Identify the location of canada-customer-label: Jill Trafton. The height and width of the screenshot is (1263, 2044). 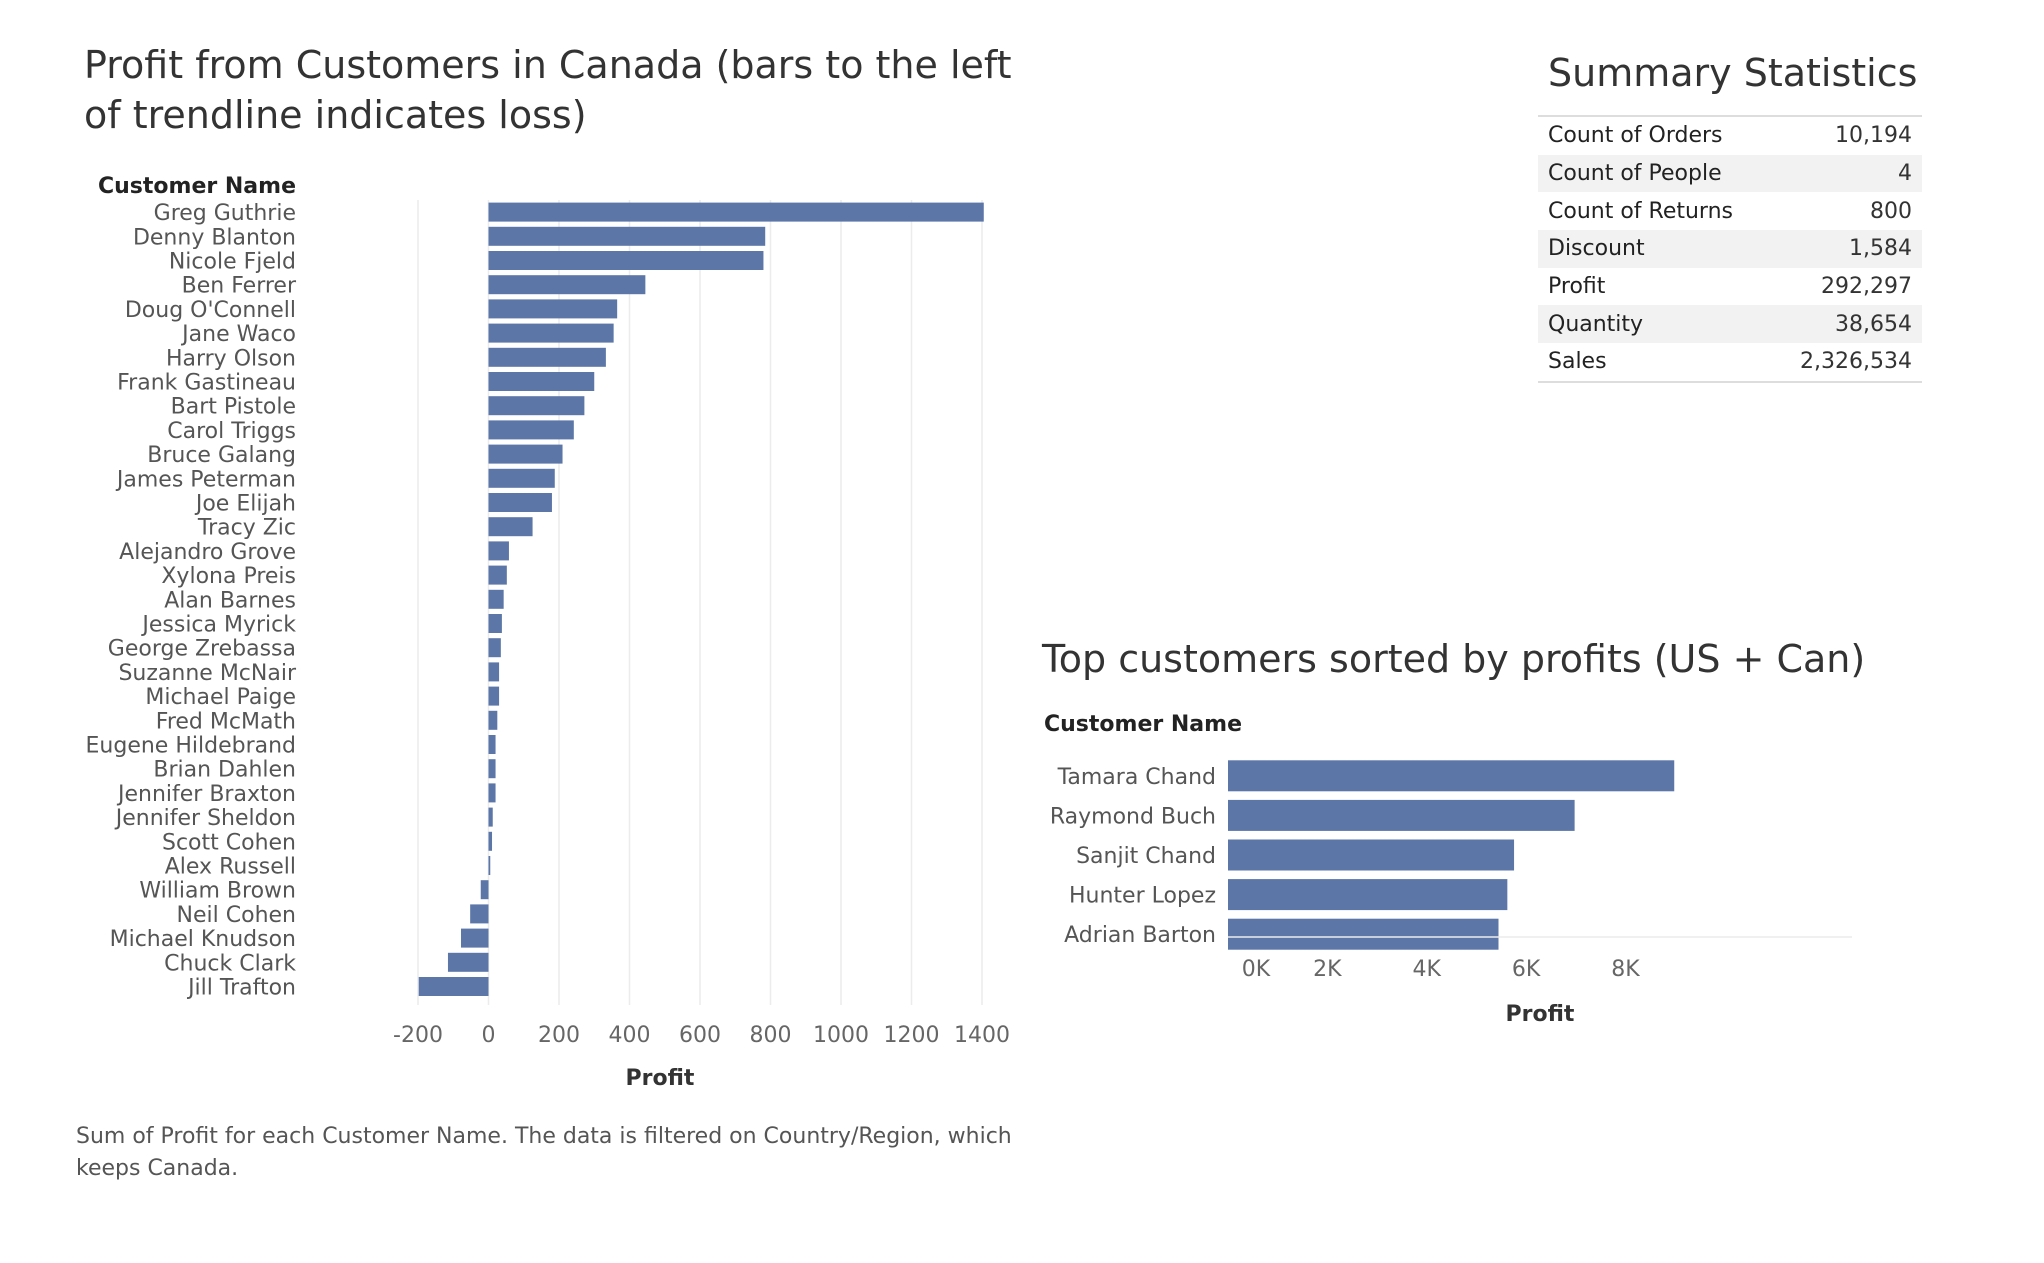
(241, 988).